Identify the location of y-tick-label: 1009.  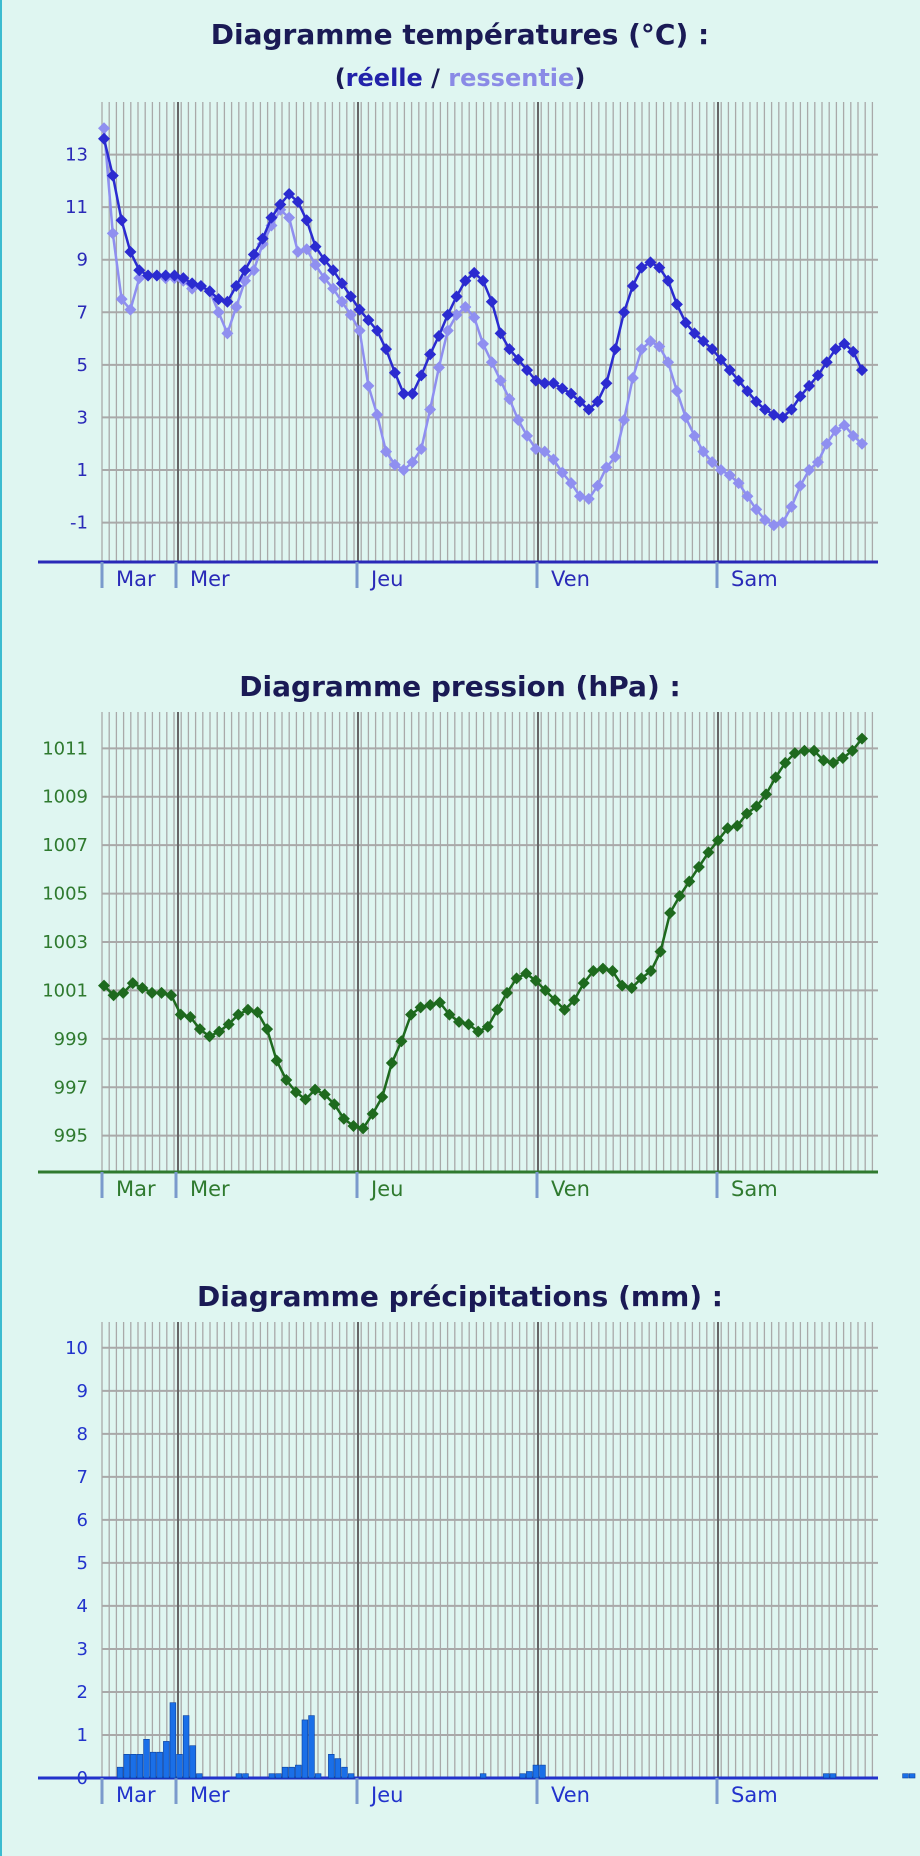
(65, 797).